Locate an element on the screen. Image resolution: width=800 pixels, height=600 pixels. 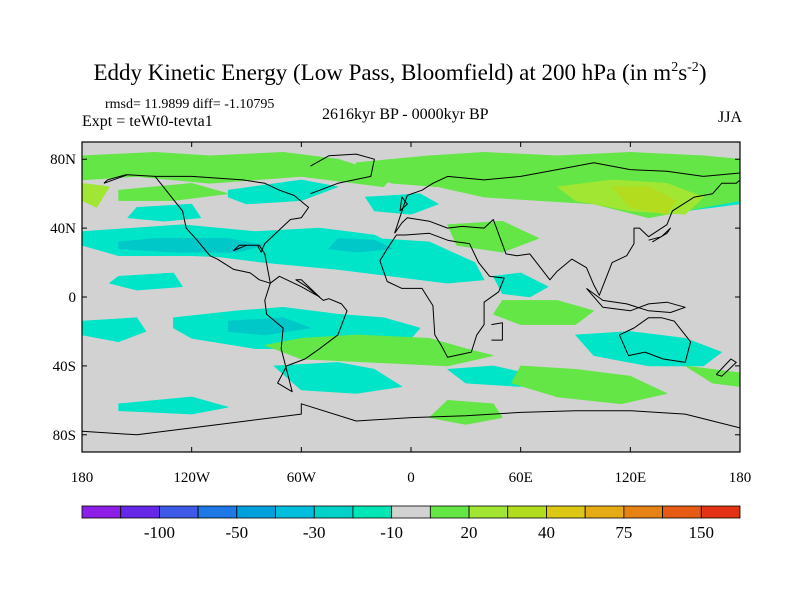
title-close: ) is located at coordinates (702, 72).